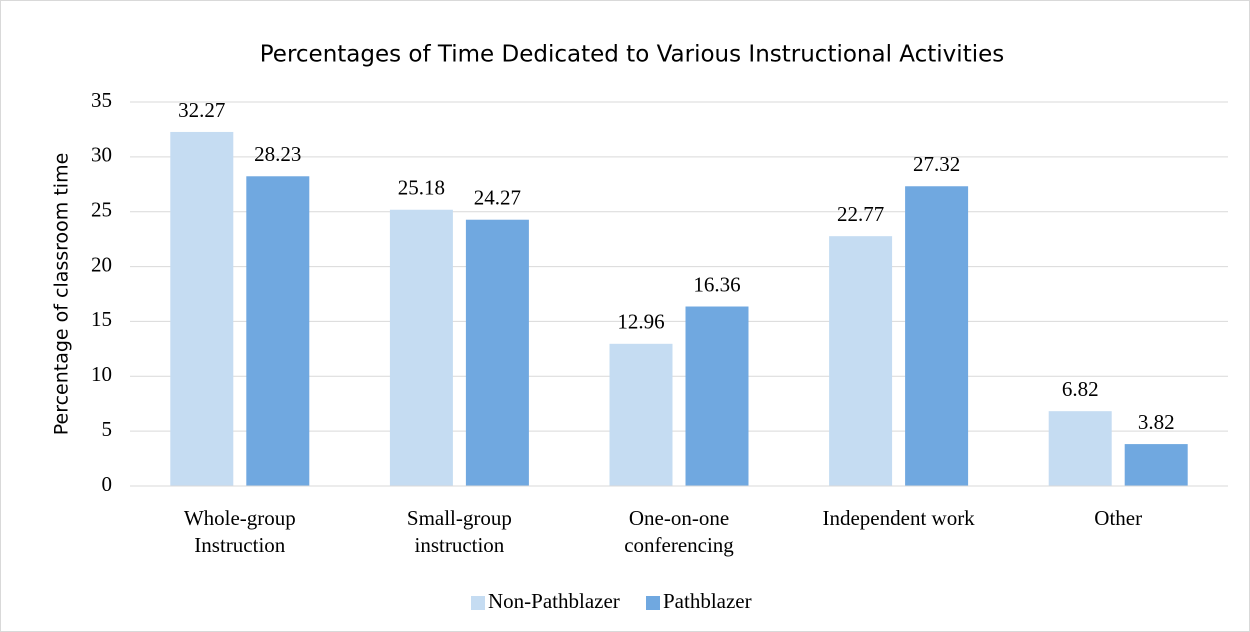  What do you see at coordinates (101, 319) in the screenshot?
I see `y-tick-label: 15` at bounding box center [101, 319].